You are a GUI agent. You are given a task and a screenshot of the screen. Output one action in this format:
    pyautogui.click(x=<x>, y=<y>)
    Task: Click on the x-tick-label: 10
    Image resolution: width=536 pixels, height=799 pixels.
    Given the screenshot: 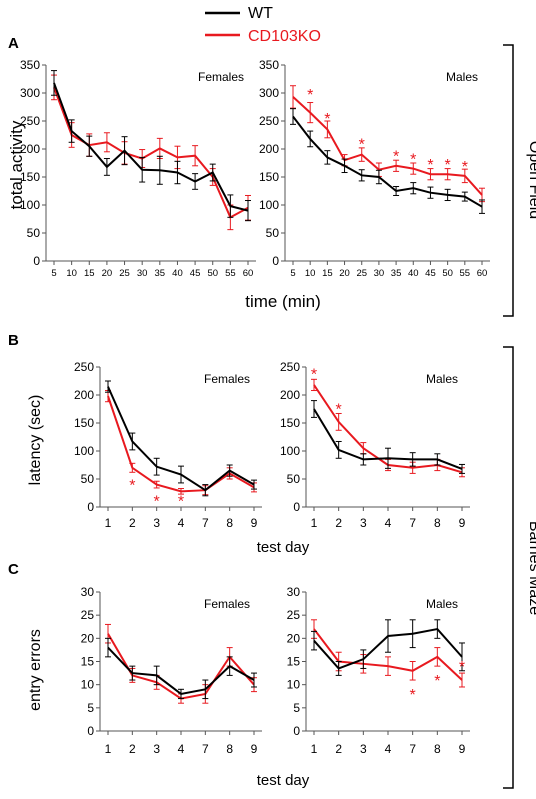 What is the action you would take?
    pyautogui.click(x=310, y=273)
    